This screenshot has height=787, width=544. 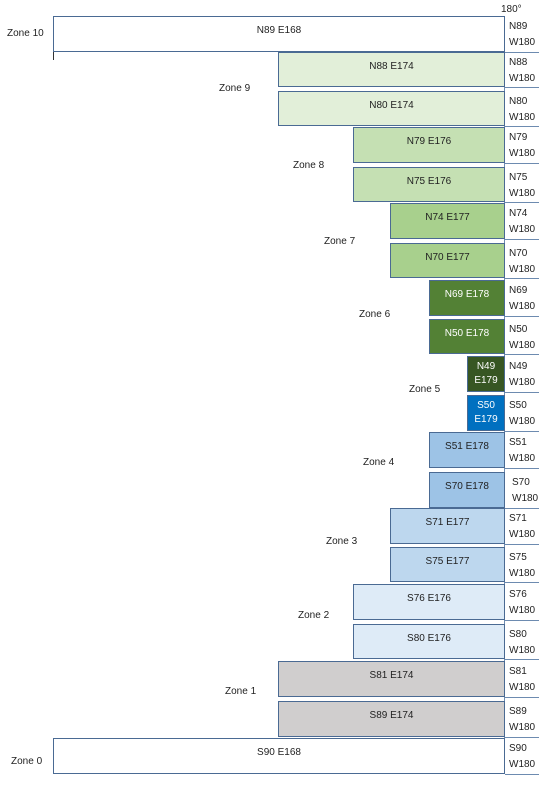 What do you see at coordinates (279, 752) in the screenshot?
I see `box-label-line1: S90 E168` at bounding box center [279, 752].